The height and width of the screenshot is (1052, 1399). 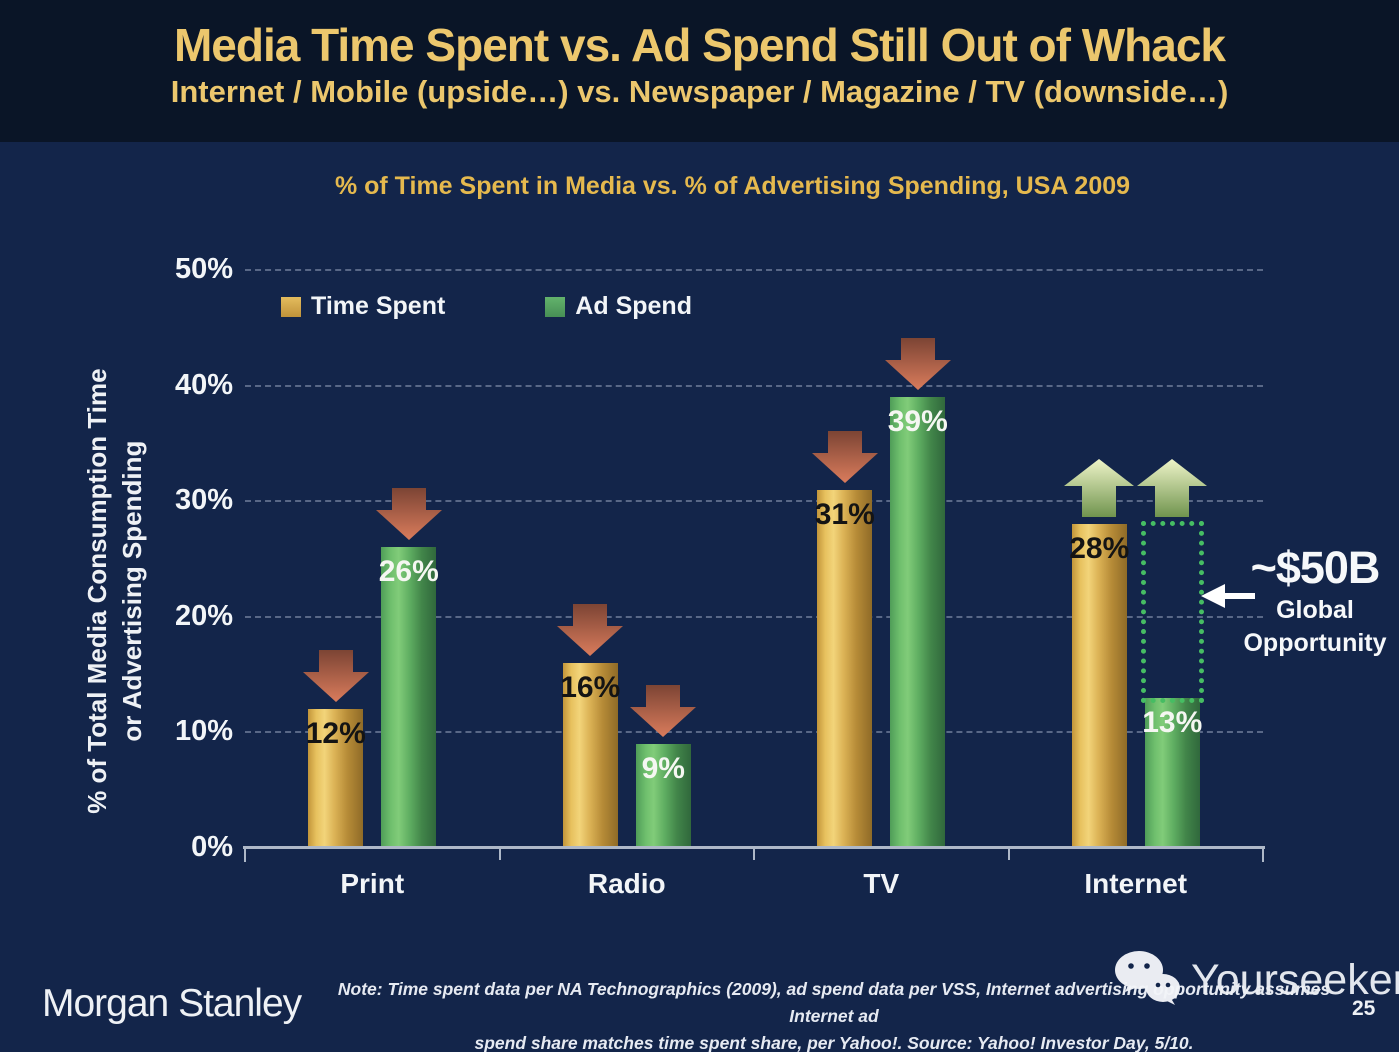 What do you see at coordinates (132, 591) in the screenshot?
I see `y-axis-title-line2: or Advertising Spending` at bounding box center [132, 591].